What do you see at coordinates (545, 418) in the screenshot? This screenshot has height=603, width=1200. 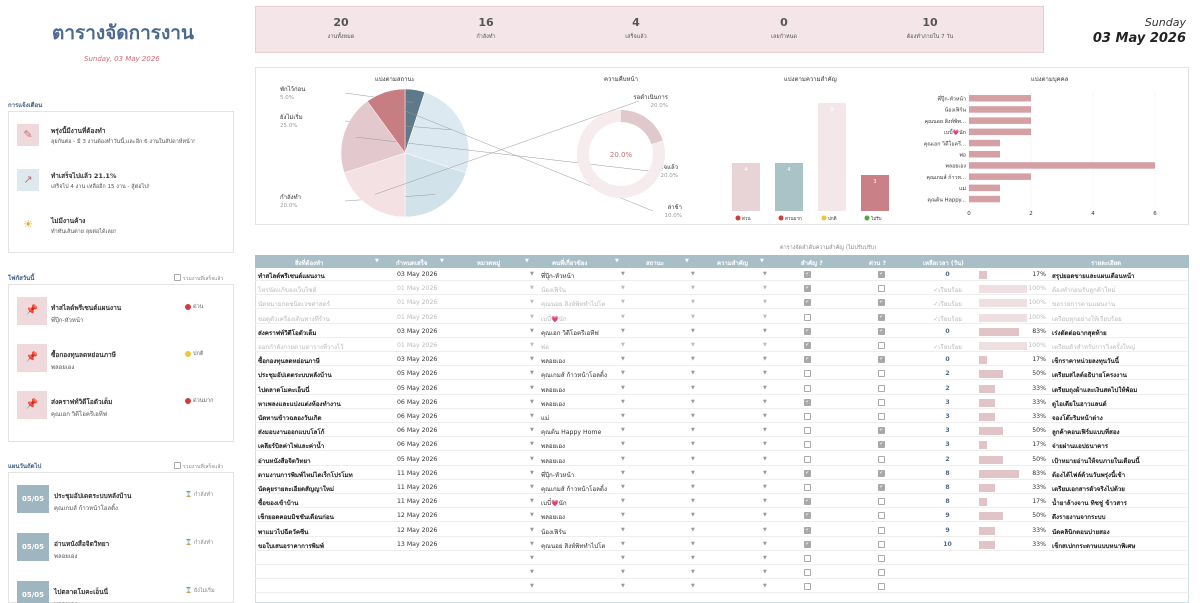 I see `person-cell: แม่` at bounding box center [545, 418].